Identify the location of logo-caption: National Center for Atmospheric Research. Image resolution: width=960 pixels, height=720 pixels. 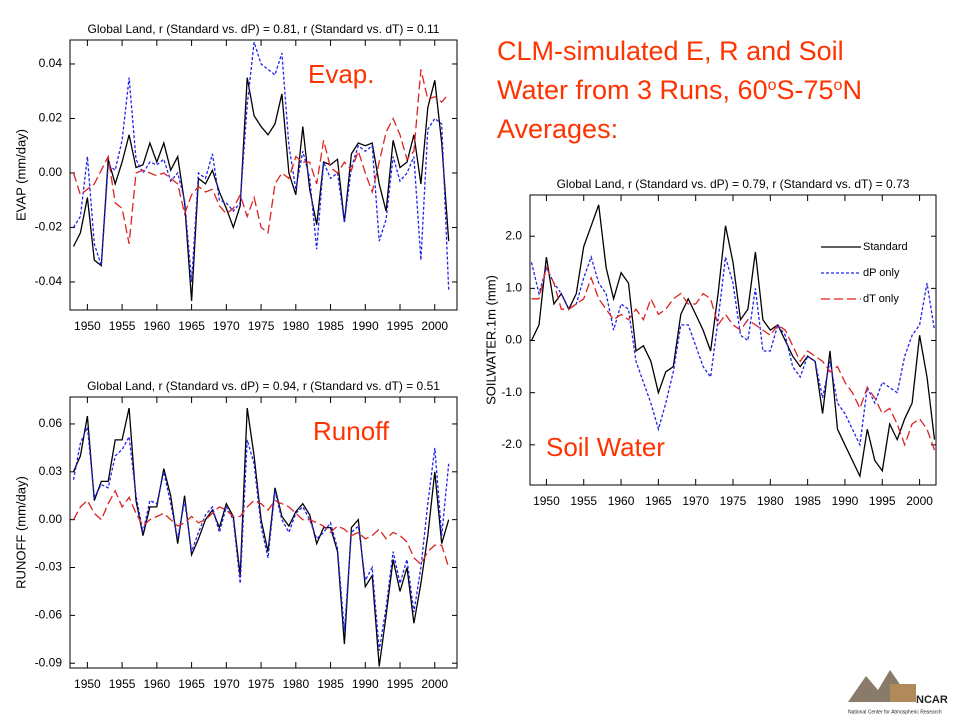
(895, 712).